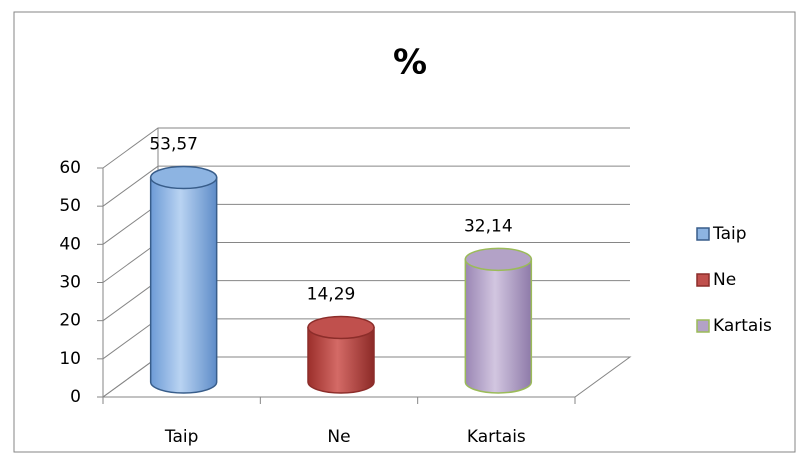  What do you see at coordinates (70, 283) in the screenshot?
I see `y-tick-label: 30` at bounding box center [70, 283].